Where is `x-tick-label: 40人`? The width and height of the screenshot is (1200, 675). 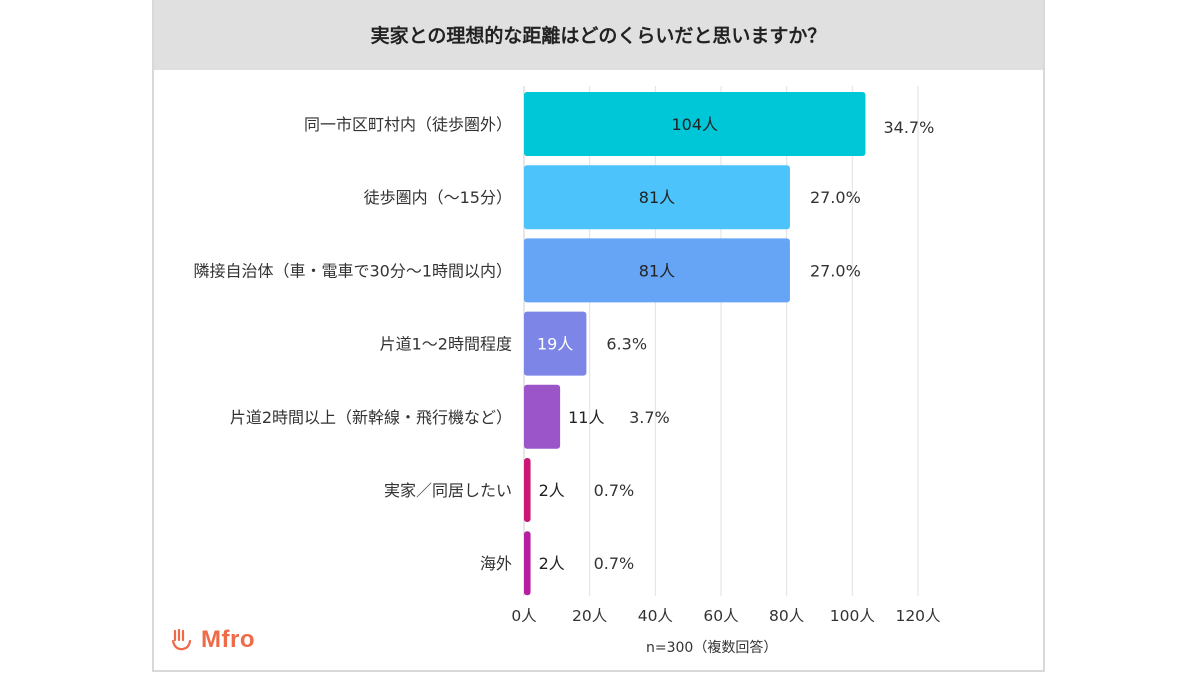
x-tick-label: 40人 is located at coordinates (655, 616).